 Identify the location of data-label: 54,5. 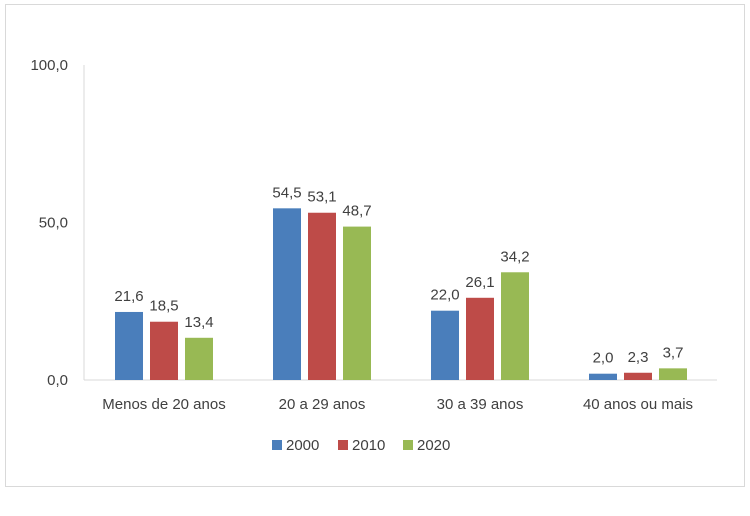
(286, 192).